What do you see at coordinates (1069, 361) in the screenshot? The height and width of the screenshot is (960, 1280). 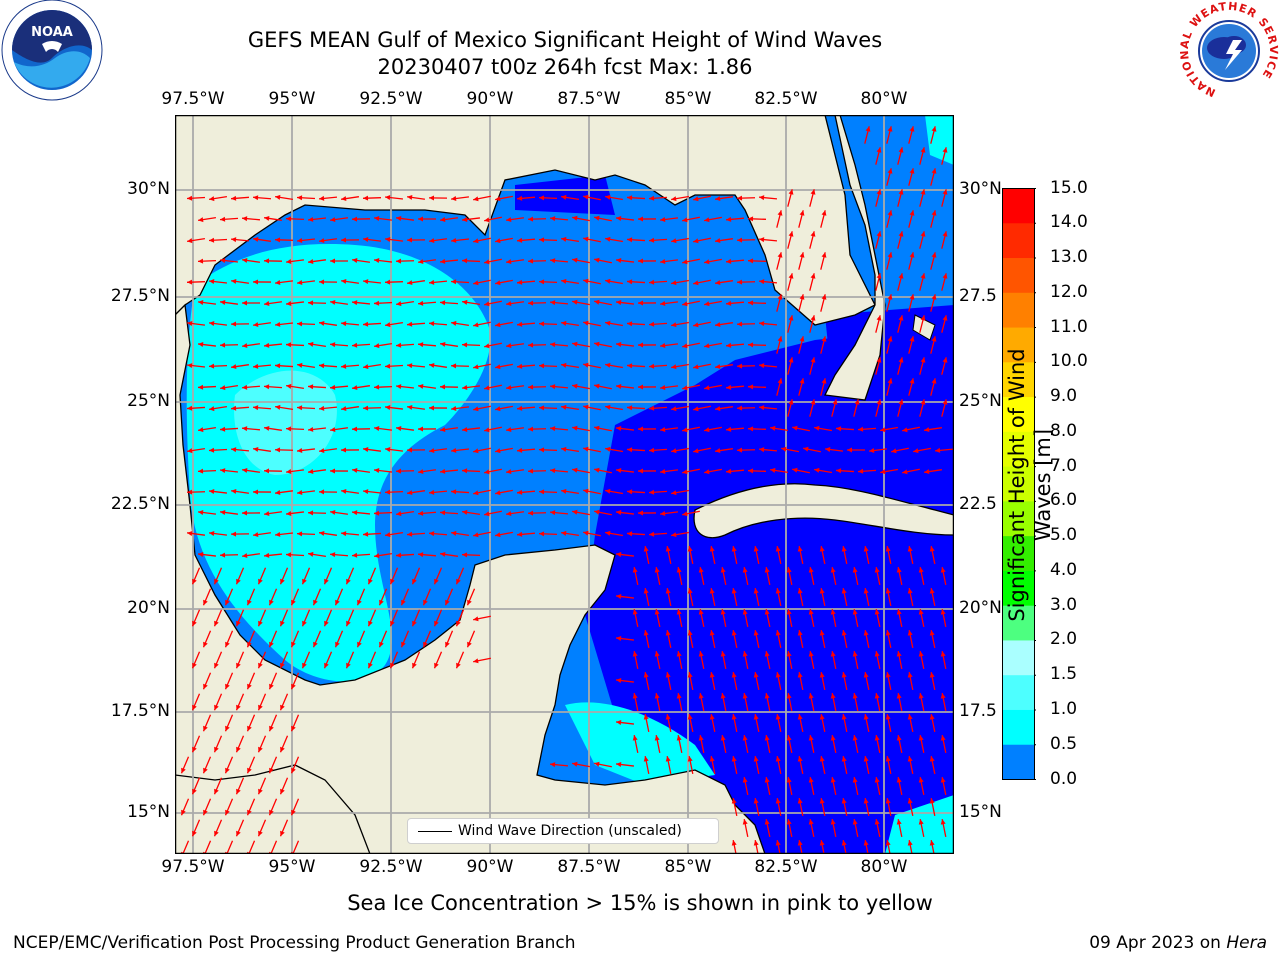 I see `colorbar-tick-label: 10.0` at bounding box center [1069, 361].